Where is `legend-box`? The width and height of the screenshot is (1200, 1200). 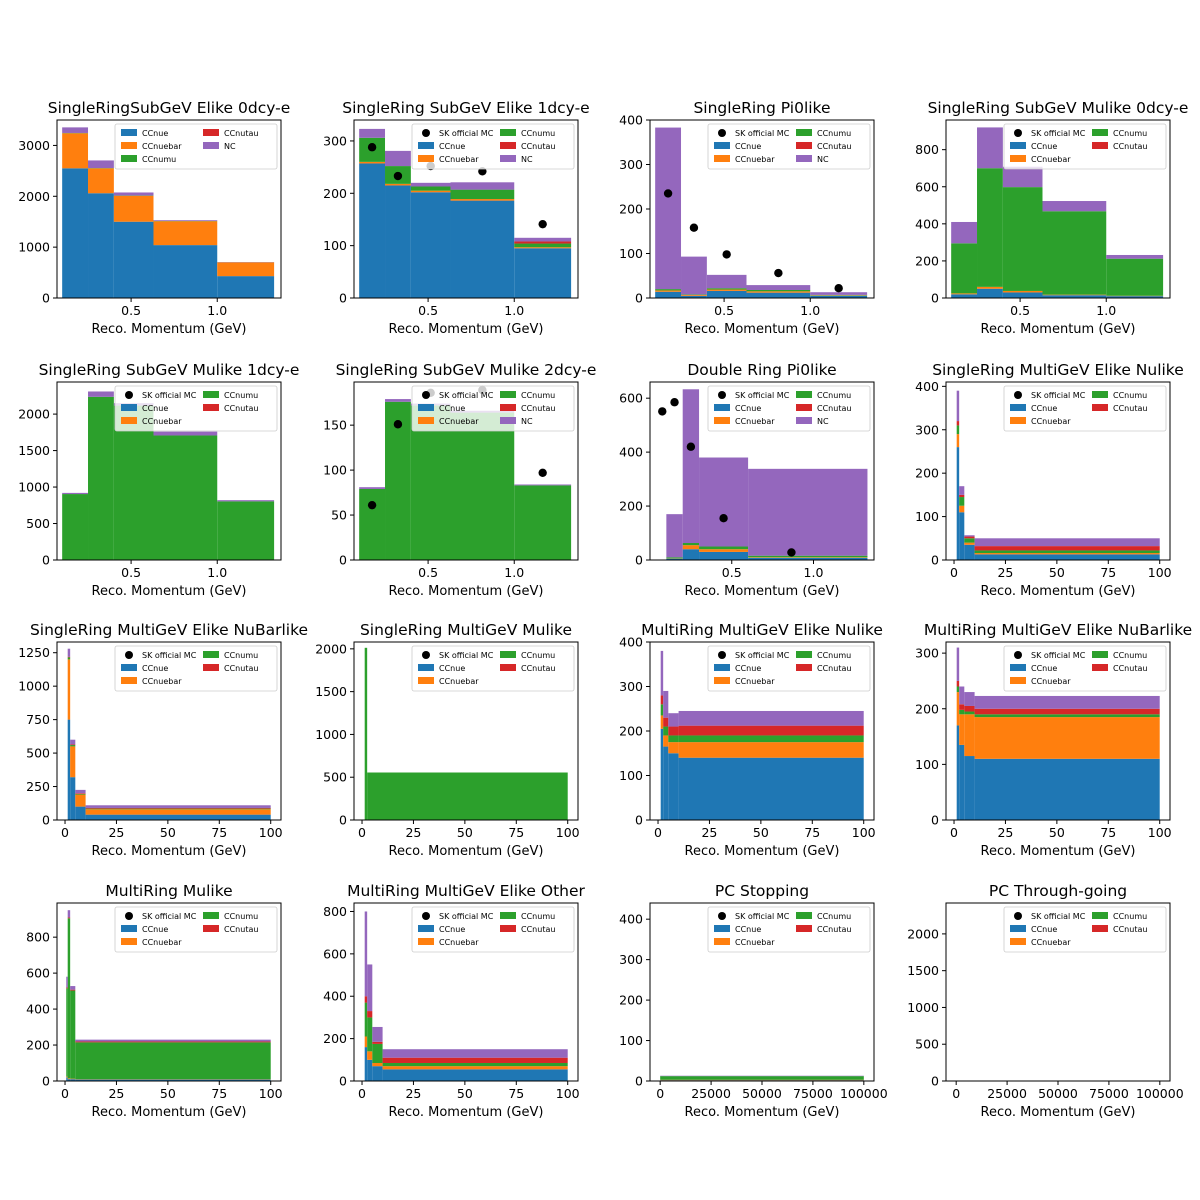 legend-box is located at coordinates (789, 408).